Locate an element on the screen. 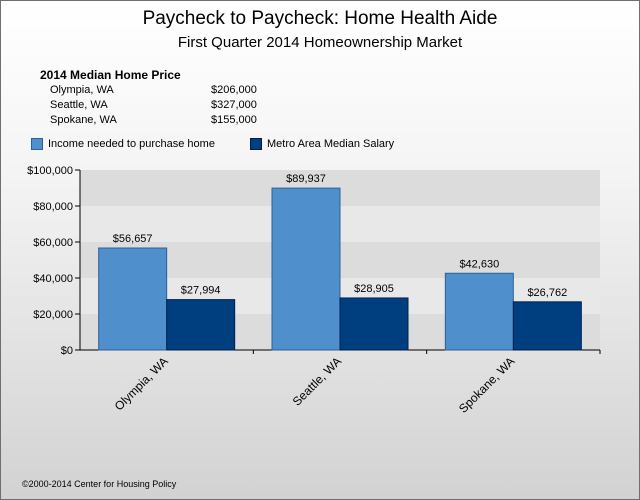 The width and height of the screenshot is (640, 500). legend-label: Metro Area Median Salary is located at coordinates (331, 144).